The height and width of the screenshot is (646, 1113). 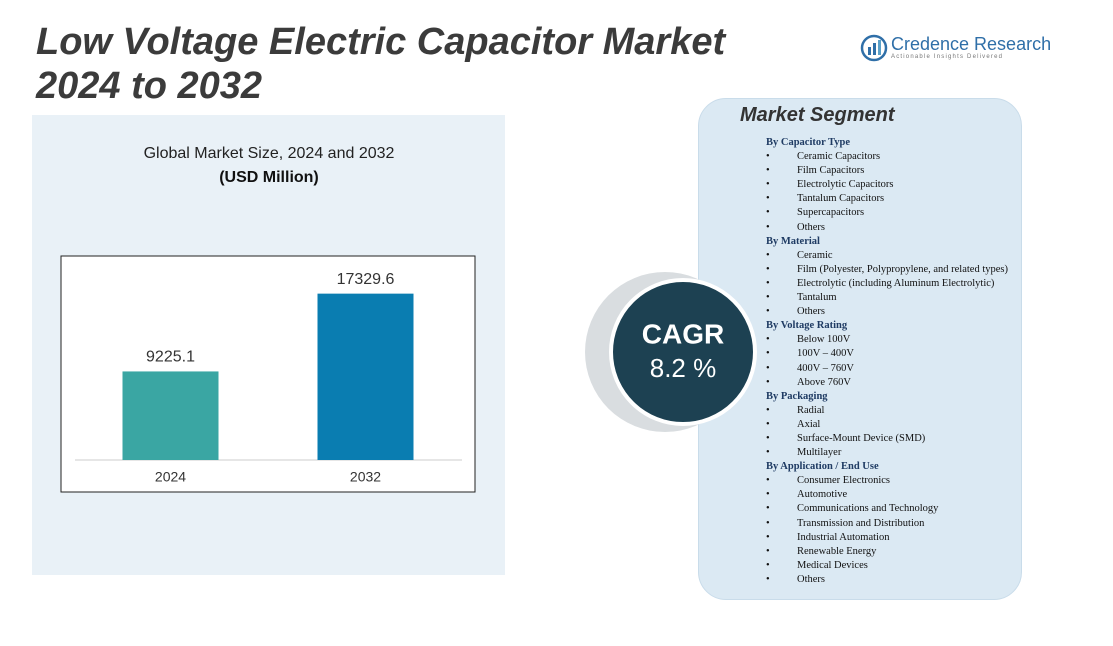 I want to click on segment-item: Film Capacitors, so click(x=887, y=172).